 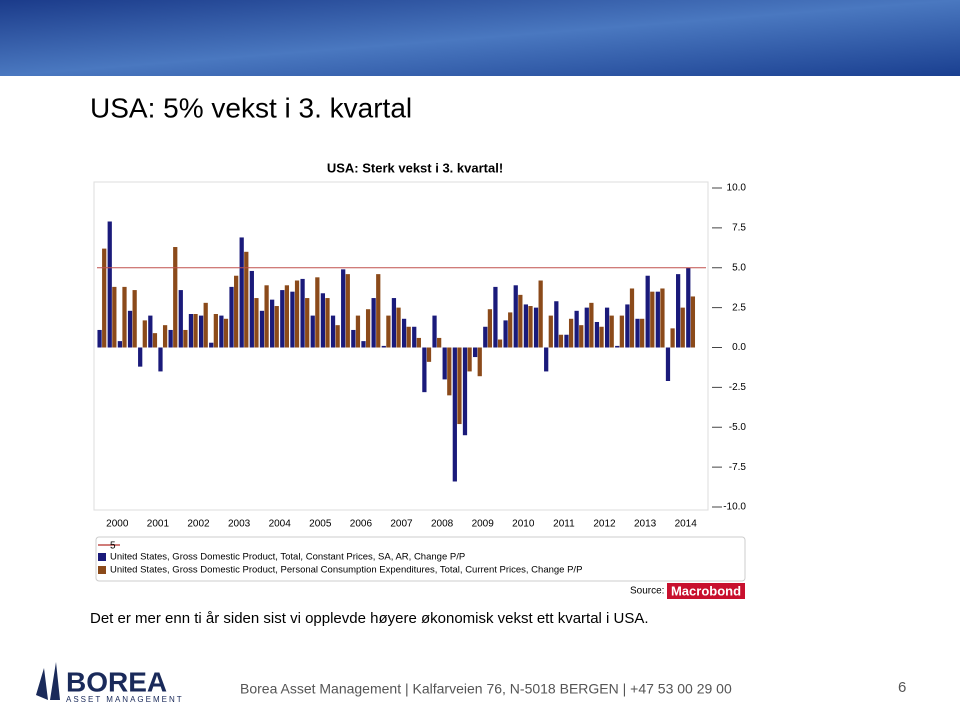 What do you see at coordinates (480, 38) in the screenshot?
I see `banner` at bounding box center [480, 38].